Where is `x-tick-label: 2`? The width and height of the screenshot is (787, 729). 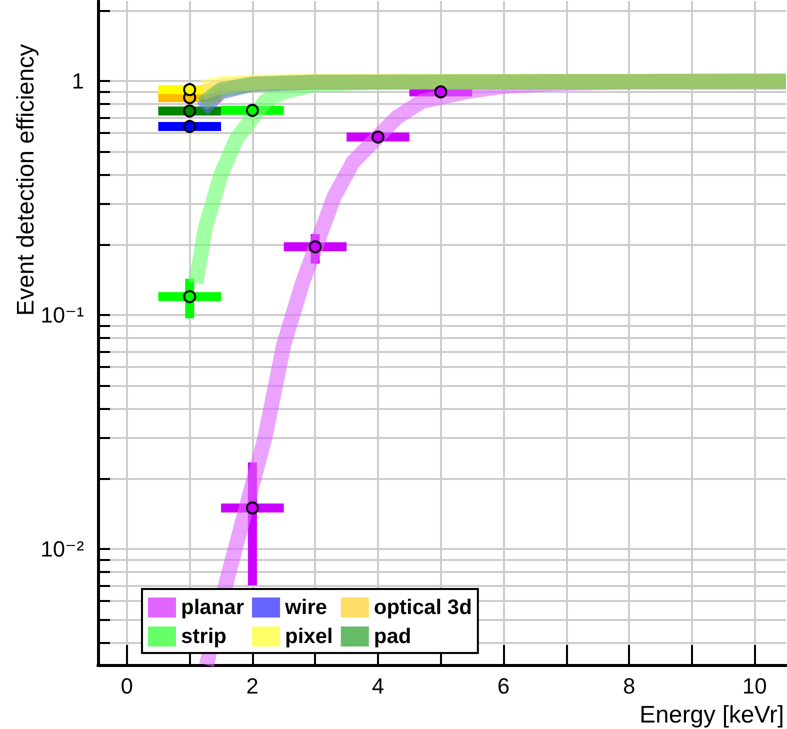 x-tick-label: 2 is located at coordinates (252, 686).